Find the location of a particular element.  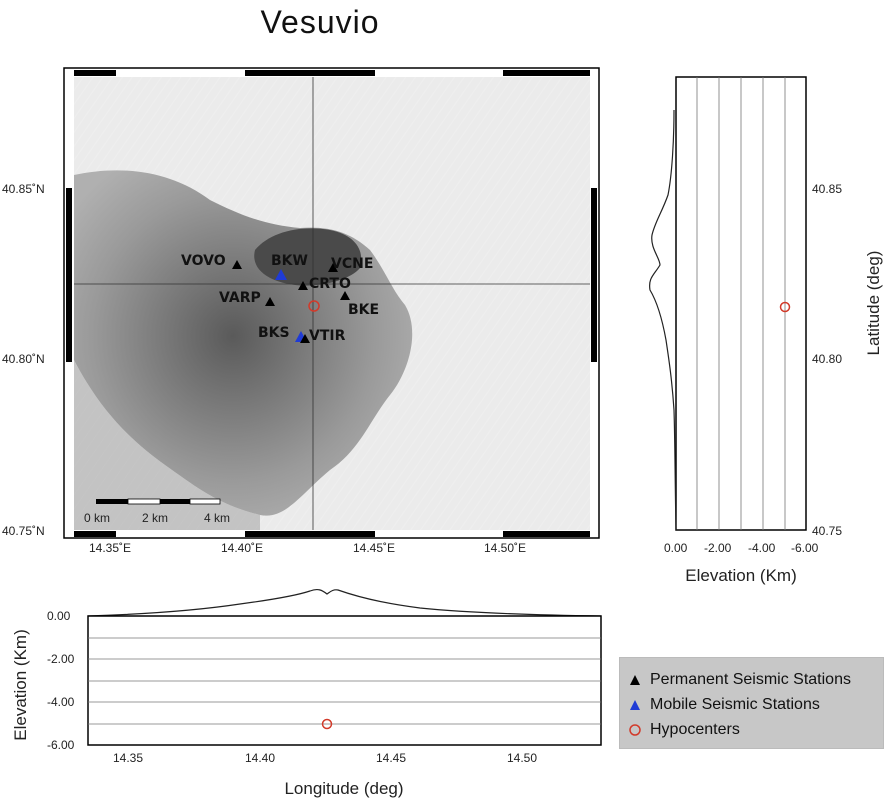

station-label: VCNE is located at coordinates (352, 264).